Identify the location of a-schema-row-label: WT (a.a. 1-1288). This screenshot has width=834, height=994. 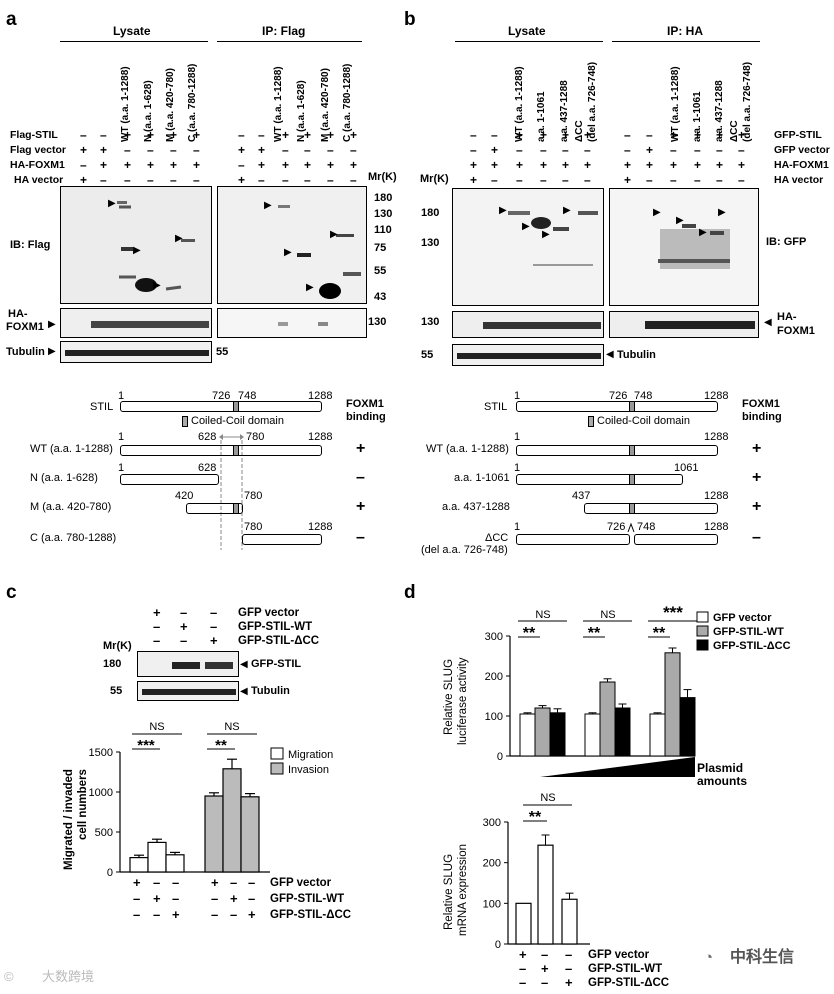
(71, 449).